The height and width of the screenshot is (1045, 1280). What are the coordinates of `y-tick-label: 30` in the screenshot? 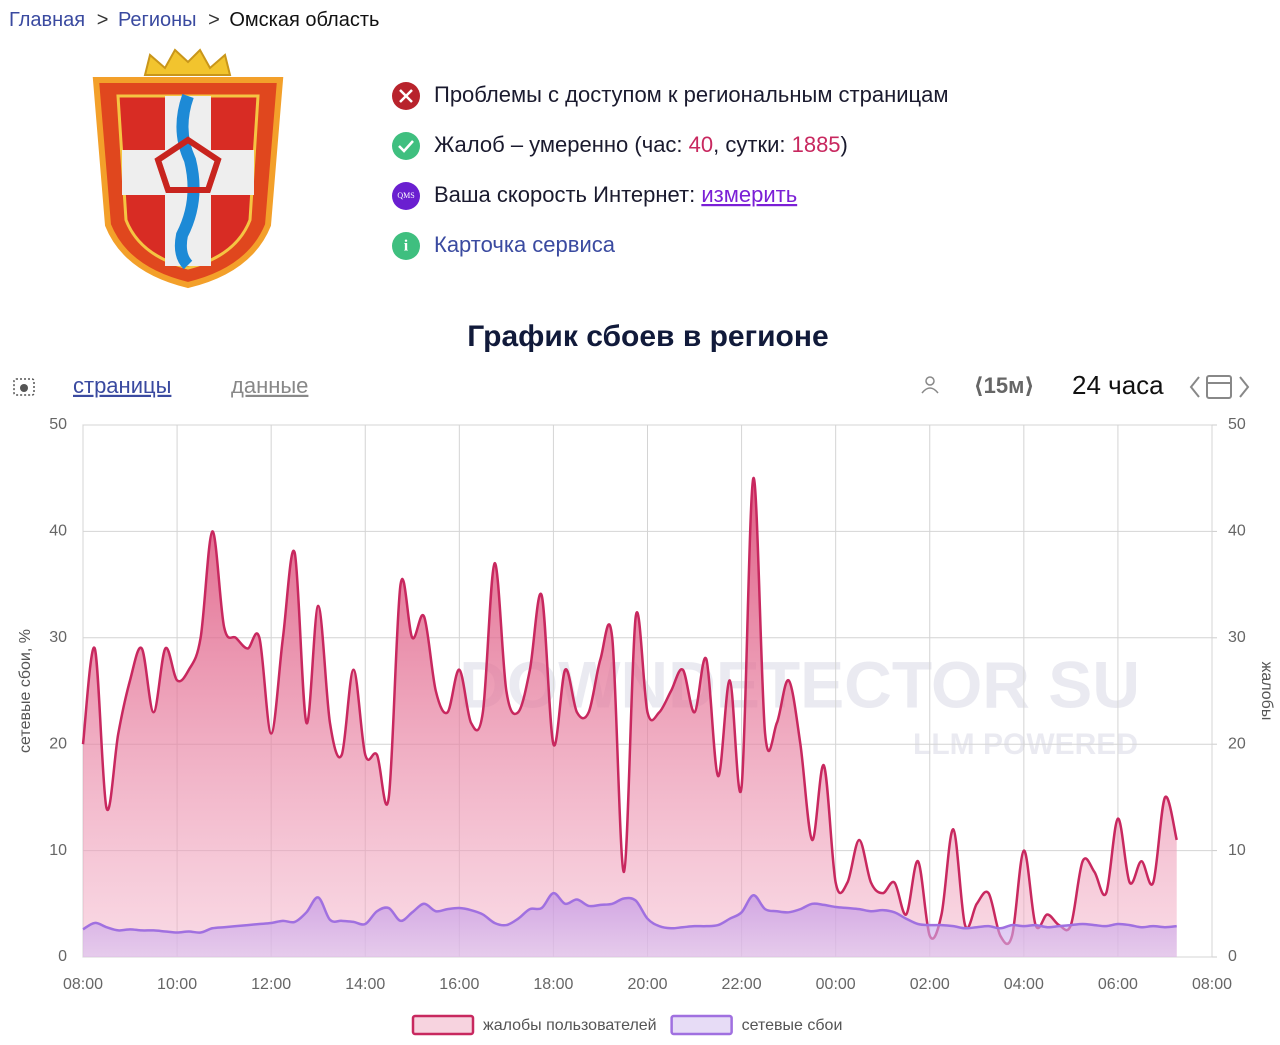 It's located at (58, 637).